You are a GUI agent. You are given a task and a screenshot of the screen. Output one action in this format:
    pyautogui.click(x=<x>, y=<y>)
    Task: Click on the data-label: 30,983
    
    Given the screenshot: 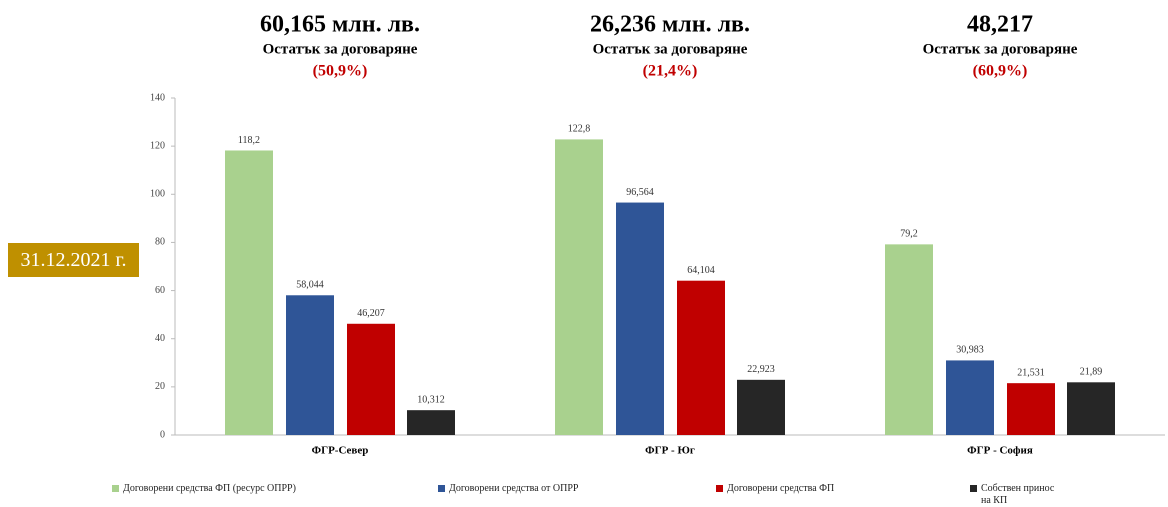 What is the action you would take?
    pyautogui.click(x=970, y=350)
    